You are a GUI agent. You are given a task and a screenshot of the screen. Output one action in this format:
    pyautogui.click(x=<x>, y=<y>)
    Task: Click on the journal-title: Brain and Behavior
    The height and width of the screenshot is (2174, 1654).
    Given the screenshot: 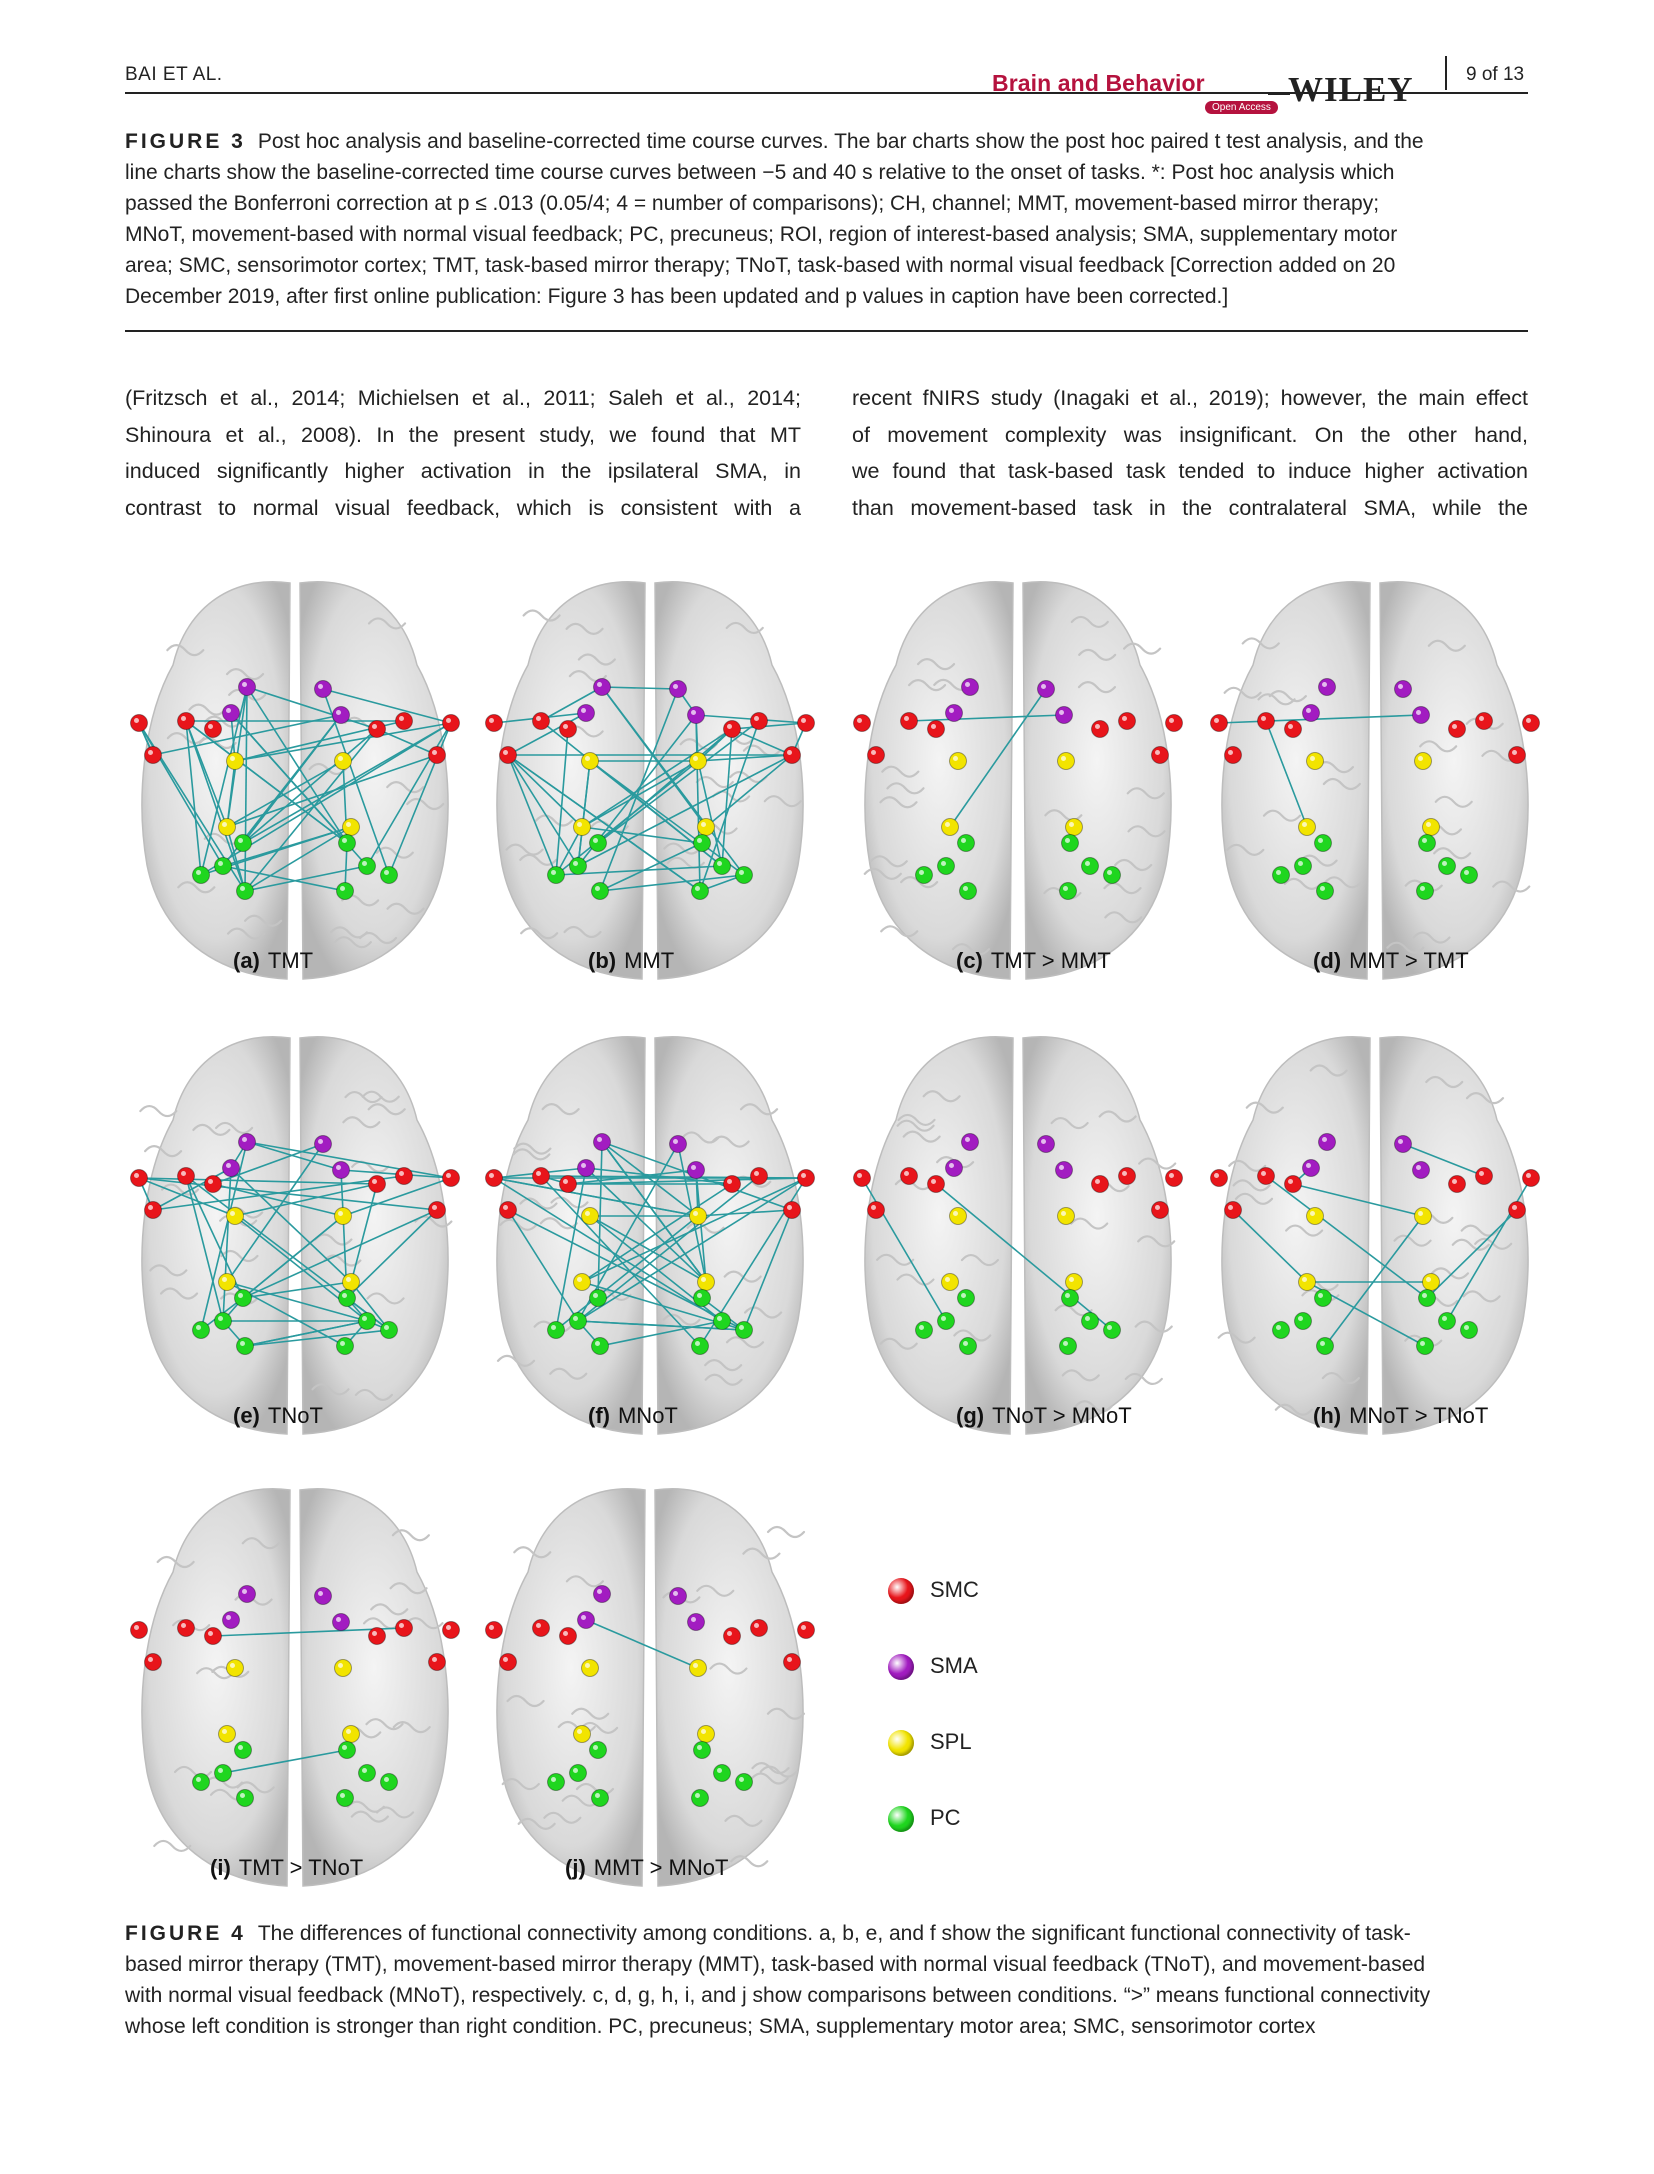 What is the action you would take?
    pyautogui.click(x=1098, y=83)
    